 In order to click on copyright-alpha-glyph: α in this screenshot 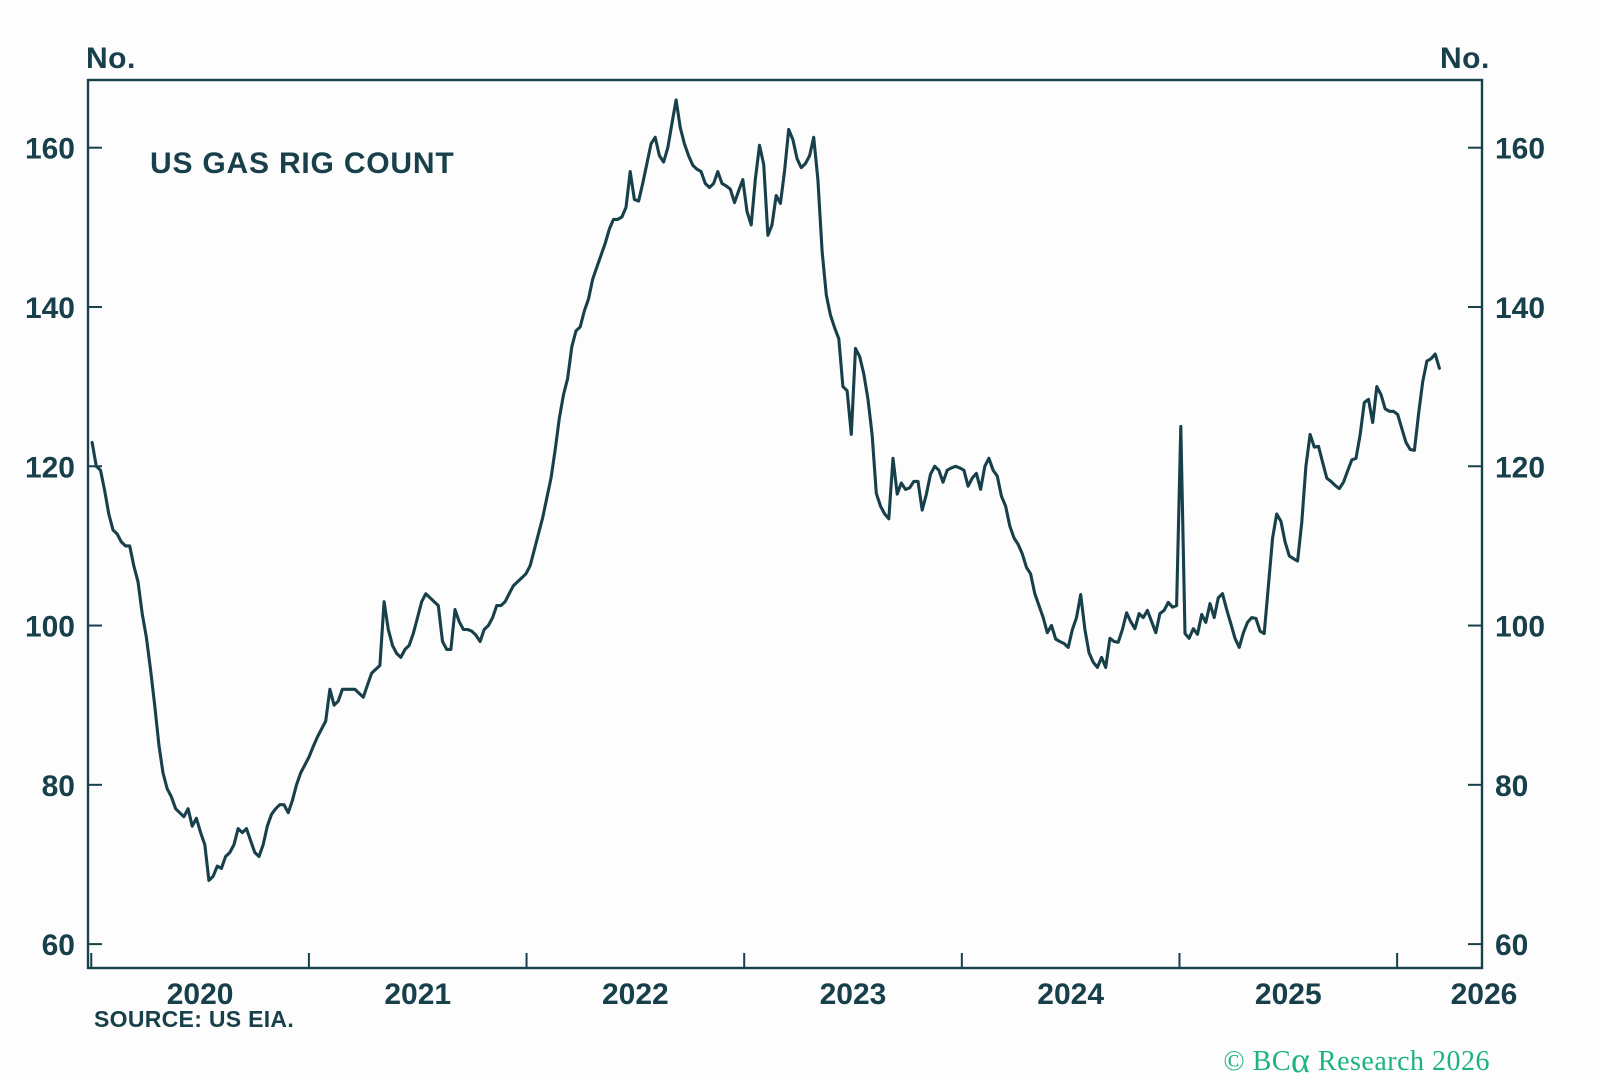, I will do `click(1301, 1060)`.